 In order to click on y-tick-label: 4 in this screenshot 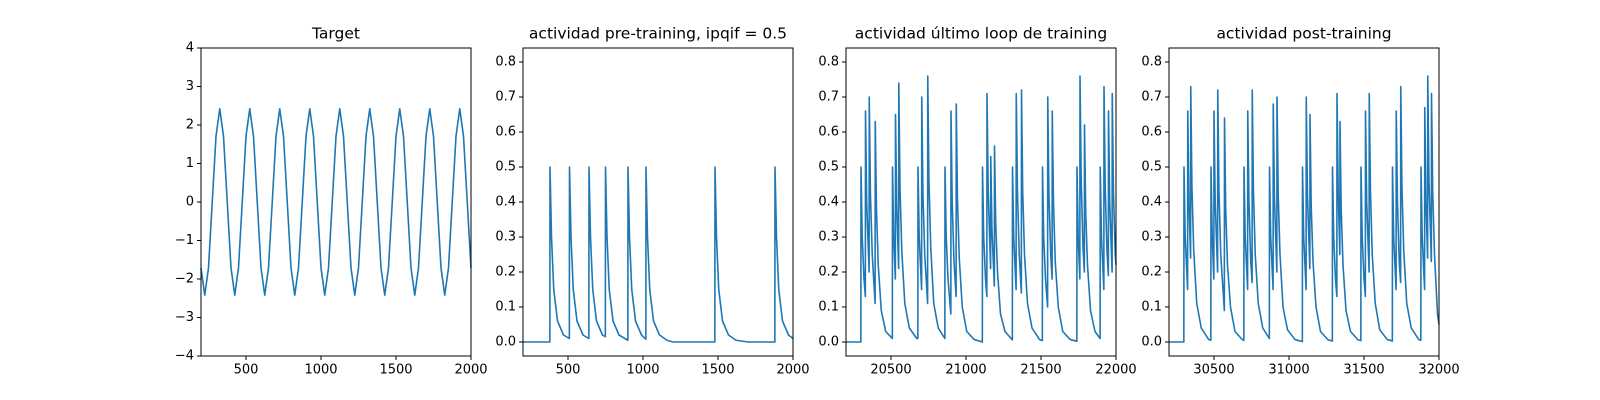, I will do `click(190, 48)`.